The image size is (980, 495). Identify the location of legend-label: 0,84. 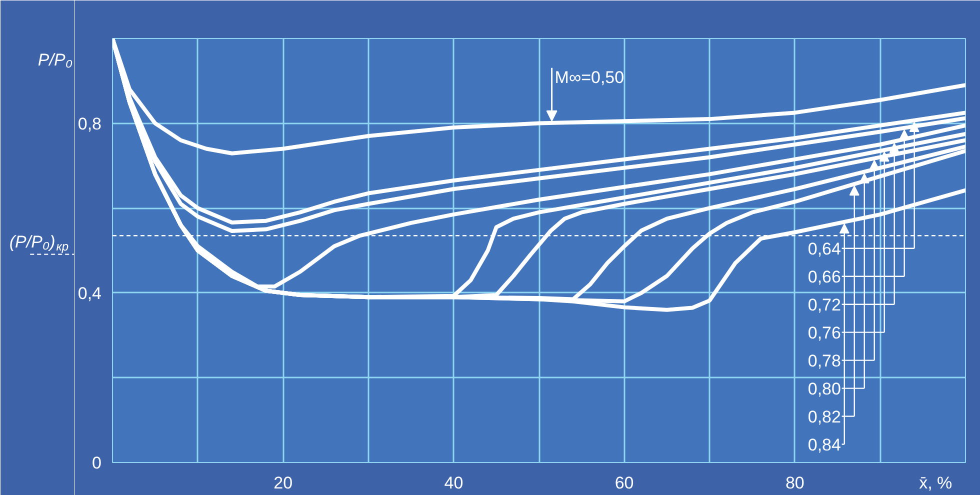
(824, 444).